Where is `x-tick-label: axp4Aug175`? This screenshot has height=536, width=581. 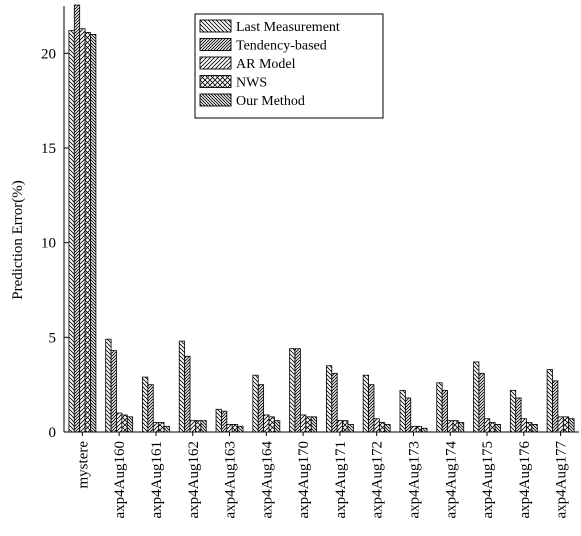
x-tick-label: axp4Aug175 is located at coordinates (488, 480).